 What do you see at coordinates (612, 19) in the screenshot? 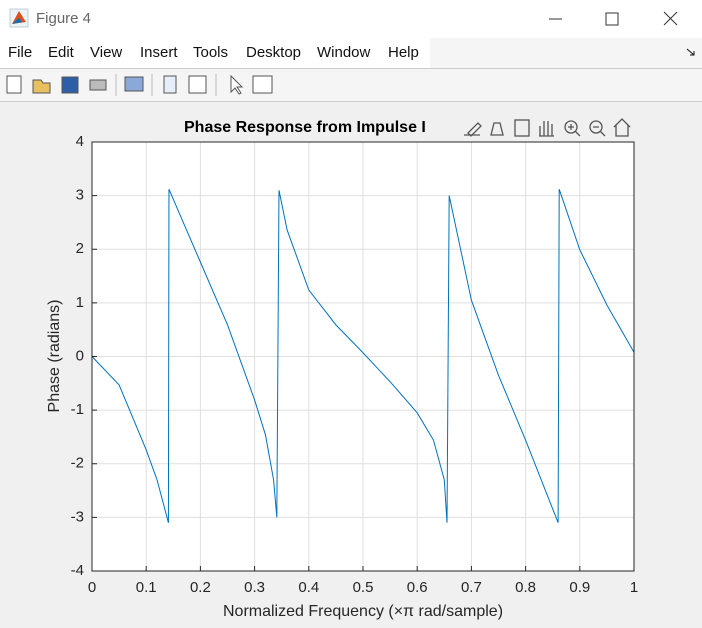
I see `maximize-button` at bounding box center [612, 19].